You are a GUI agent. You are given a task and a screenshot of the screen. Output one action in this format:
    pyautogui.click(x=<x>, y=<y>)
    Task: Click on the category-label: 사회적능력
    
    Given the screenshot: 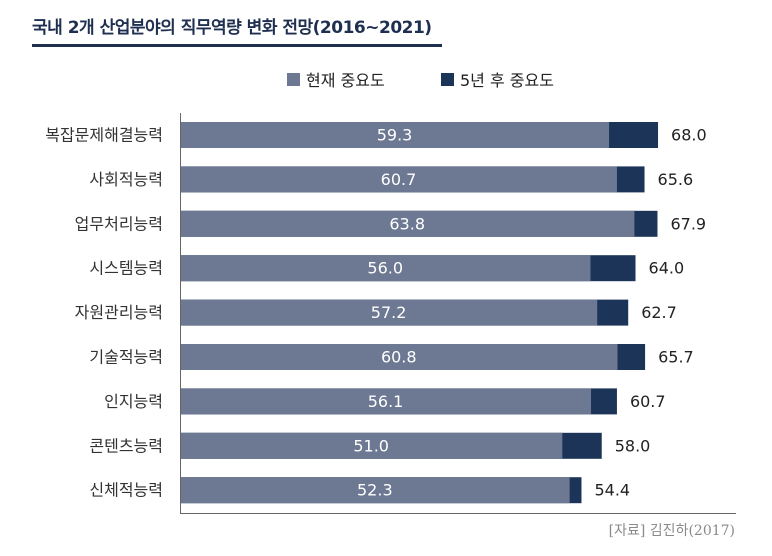 What is the action you would take?
    pyautogui.click(x=126, y=179)
    